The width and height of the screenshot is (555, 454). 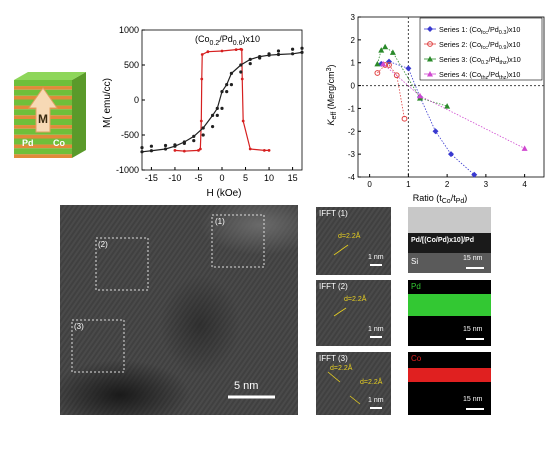 What do you see at coordinates (440, 199) in the screenshot?
I see `keff-xlabel: Ratio (tCo/tPd)` at bounding box center [440, 199].